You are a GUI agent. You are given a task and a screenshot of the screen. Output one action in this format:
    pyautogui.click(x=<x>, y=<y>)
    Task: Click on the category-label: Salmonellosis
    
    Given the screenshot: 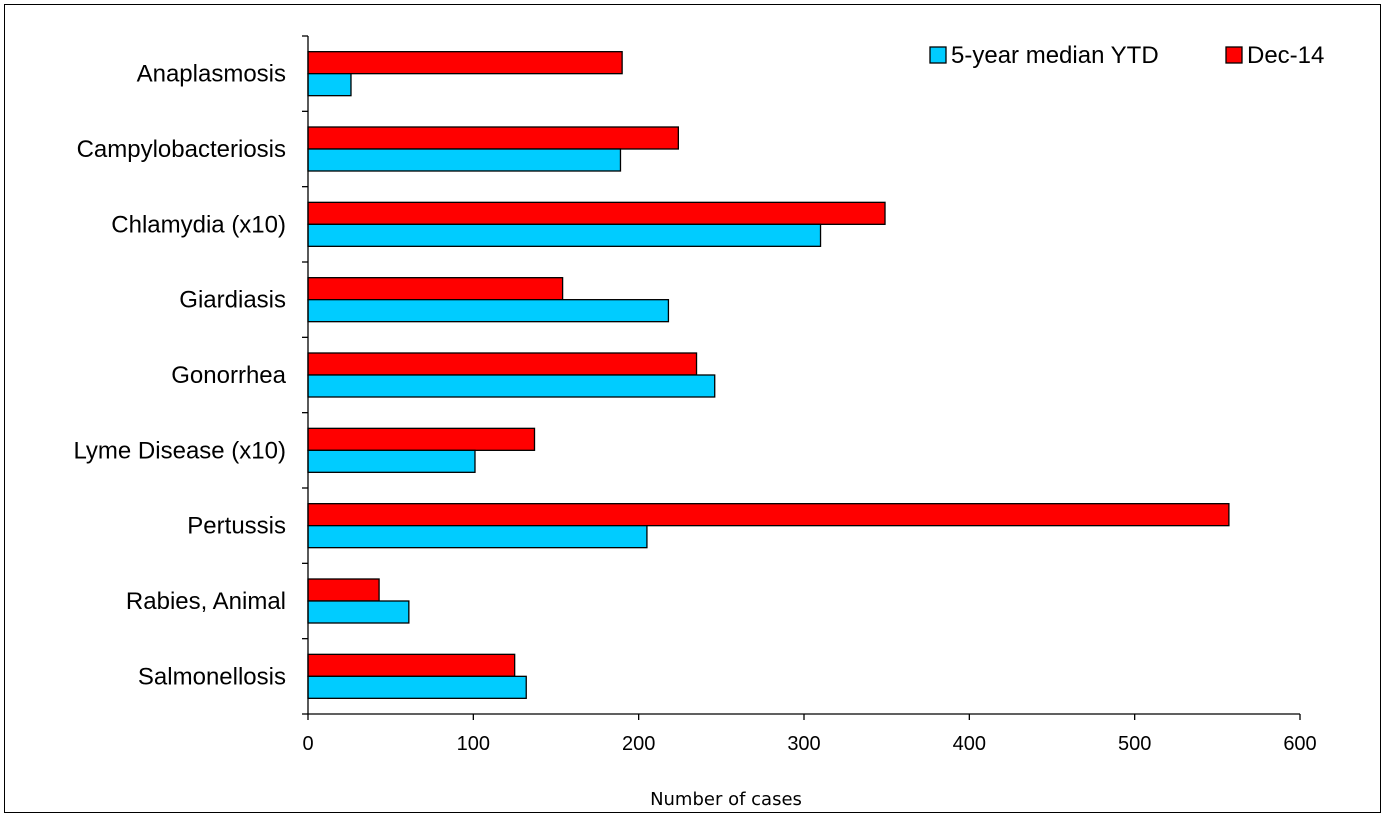 What is the action you would take?
    pyautogui.click(x=212, y=676)
    